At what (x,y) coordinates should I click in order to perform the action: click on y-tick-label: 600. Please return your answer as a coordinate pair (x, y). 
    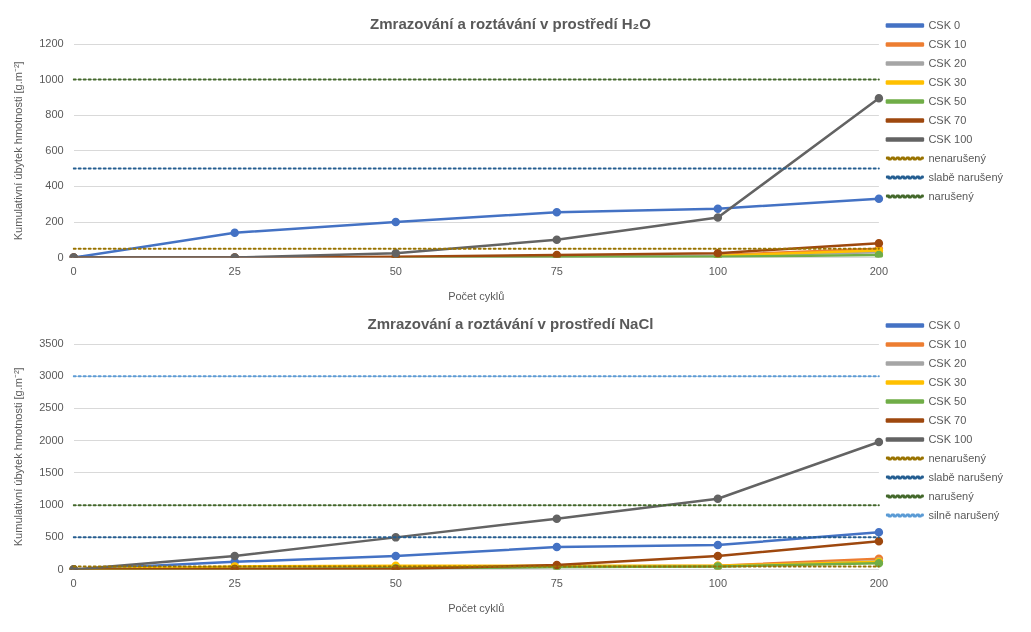
    Looking at the image, I should click on (54, 149).